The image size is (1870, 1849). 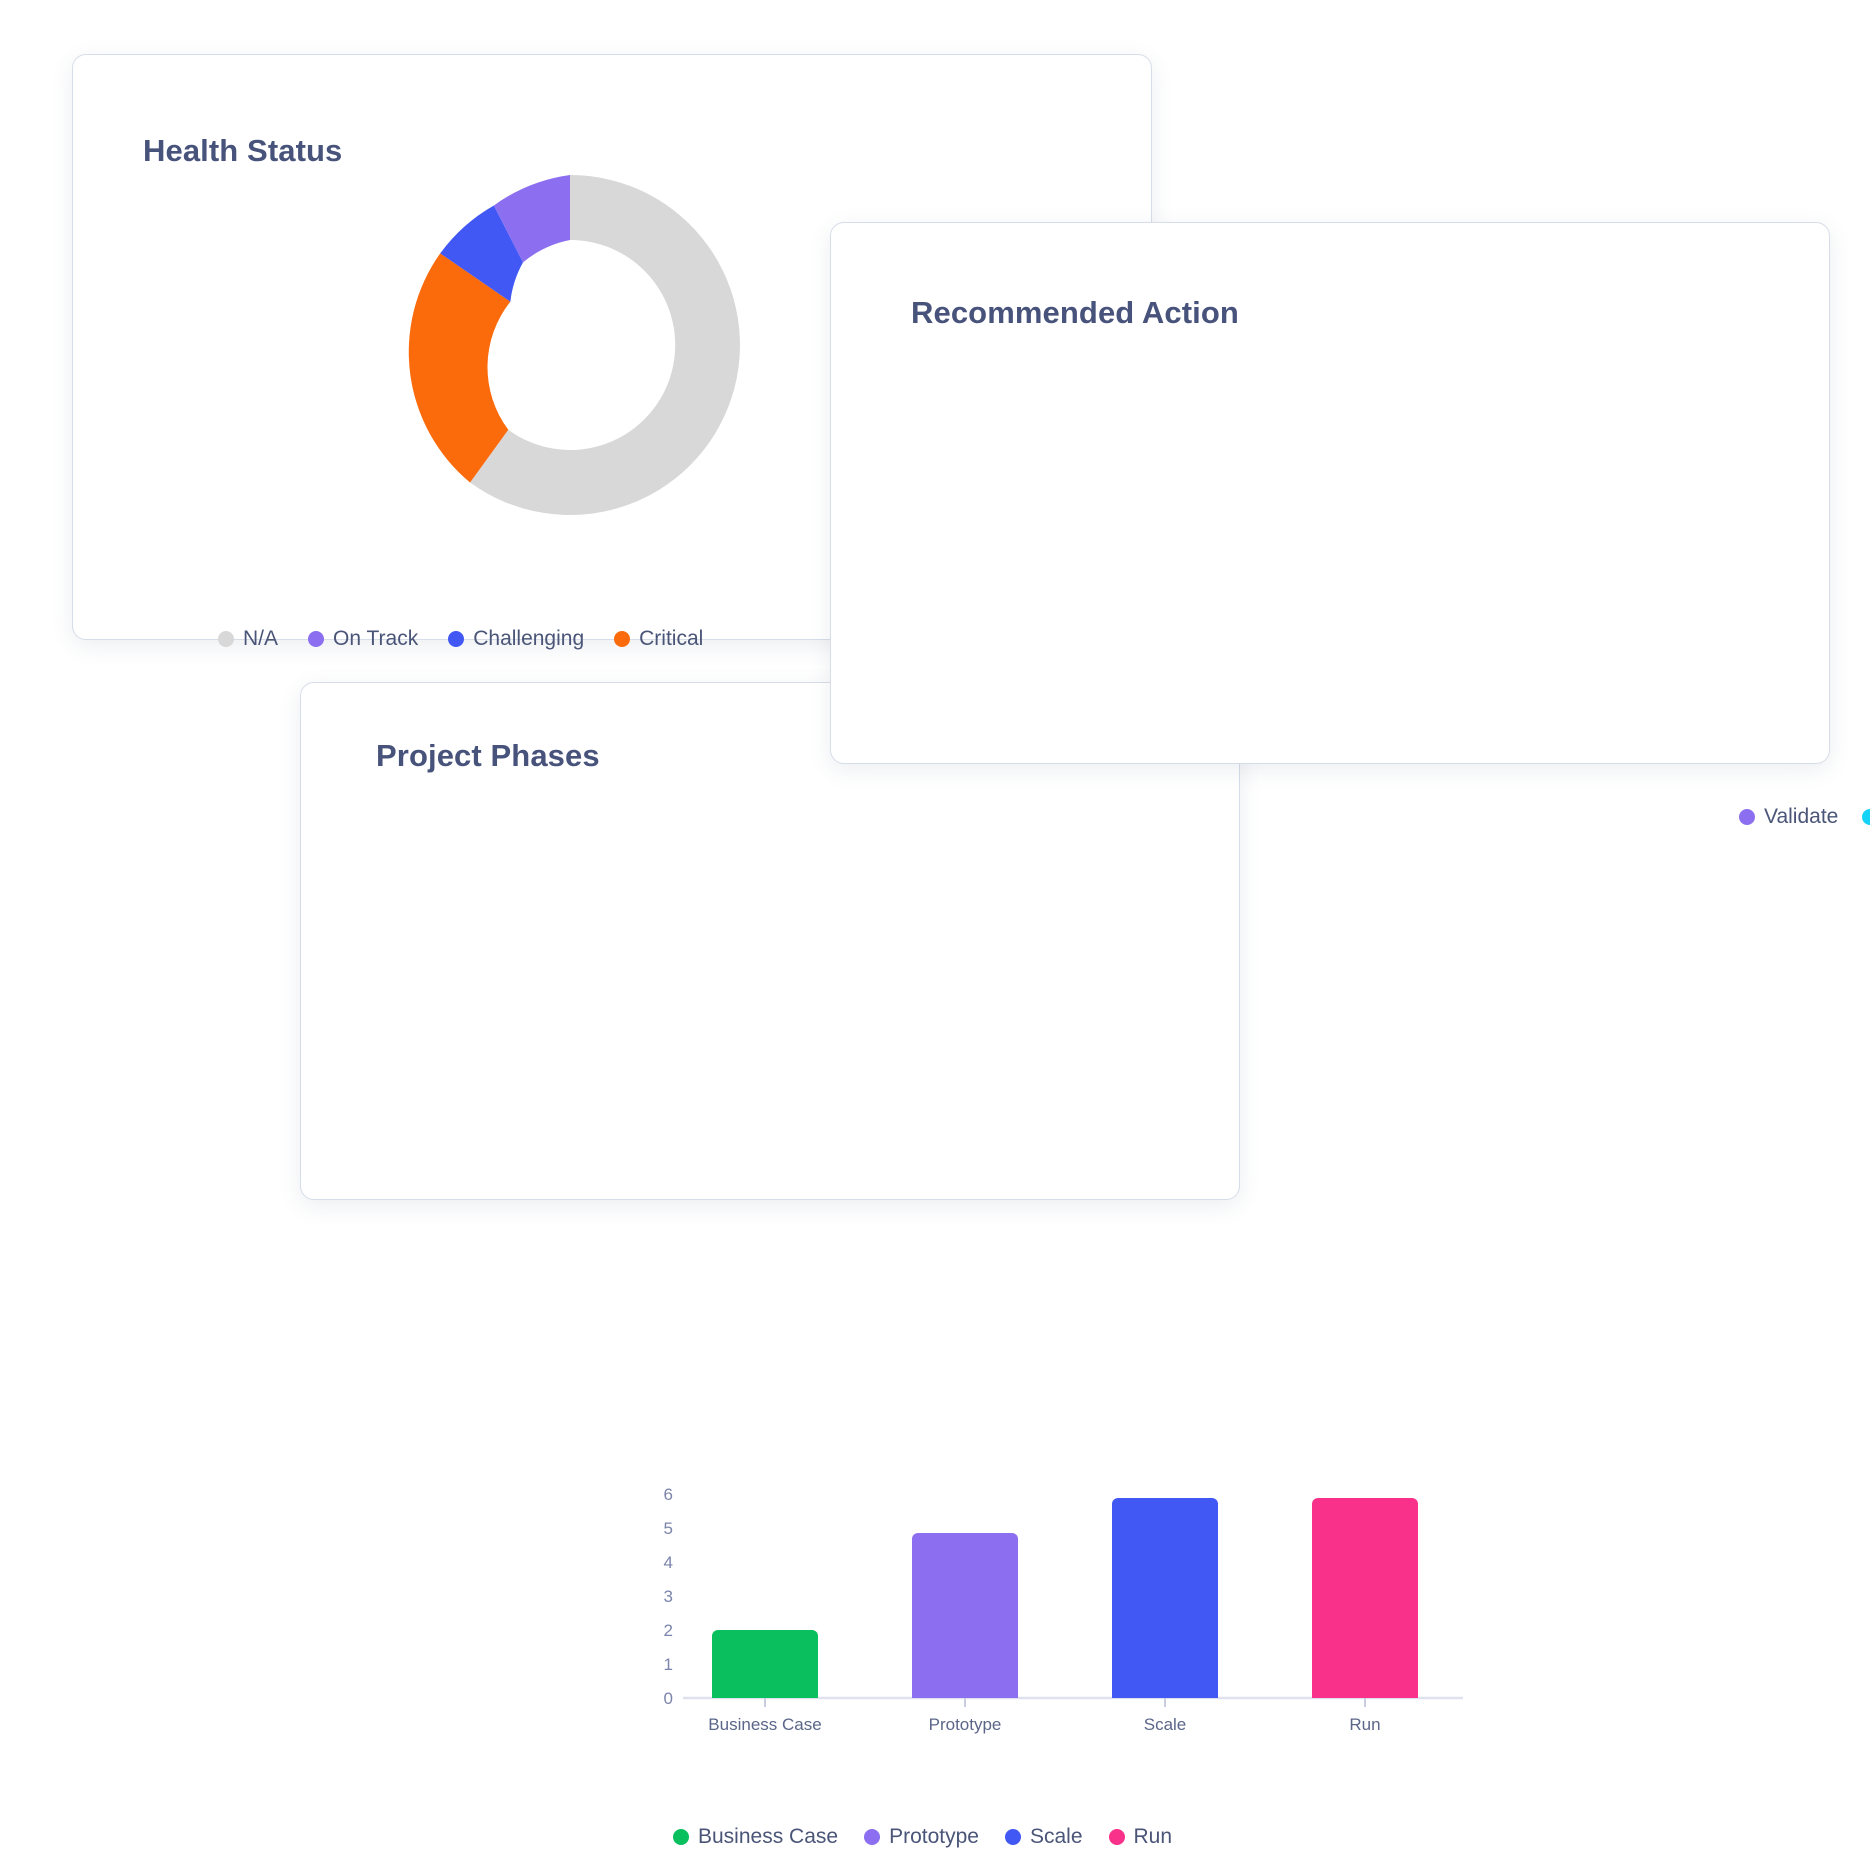 I want to click on health-status-legend: N/A On Track Challenging Critical, so click(x=460, y=639).